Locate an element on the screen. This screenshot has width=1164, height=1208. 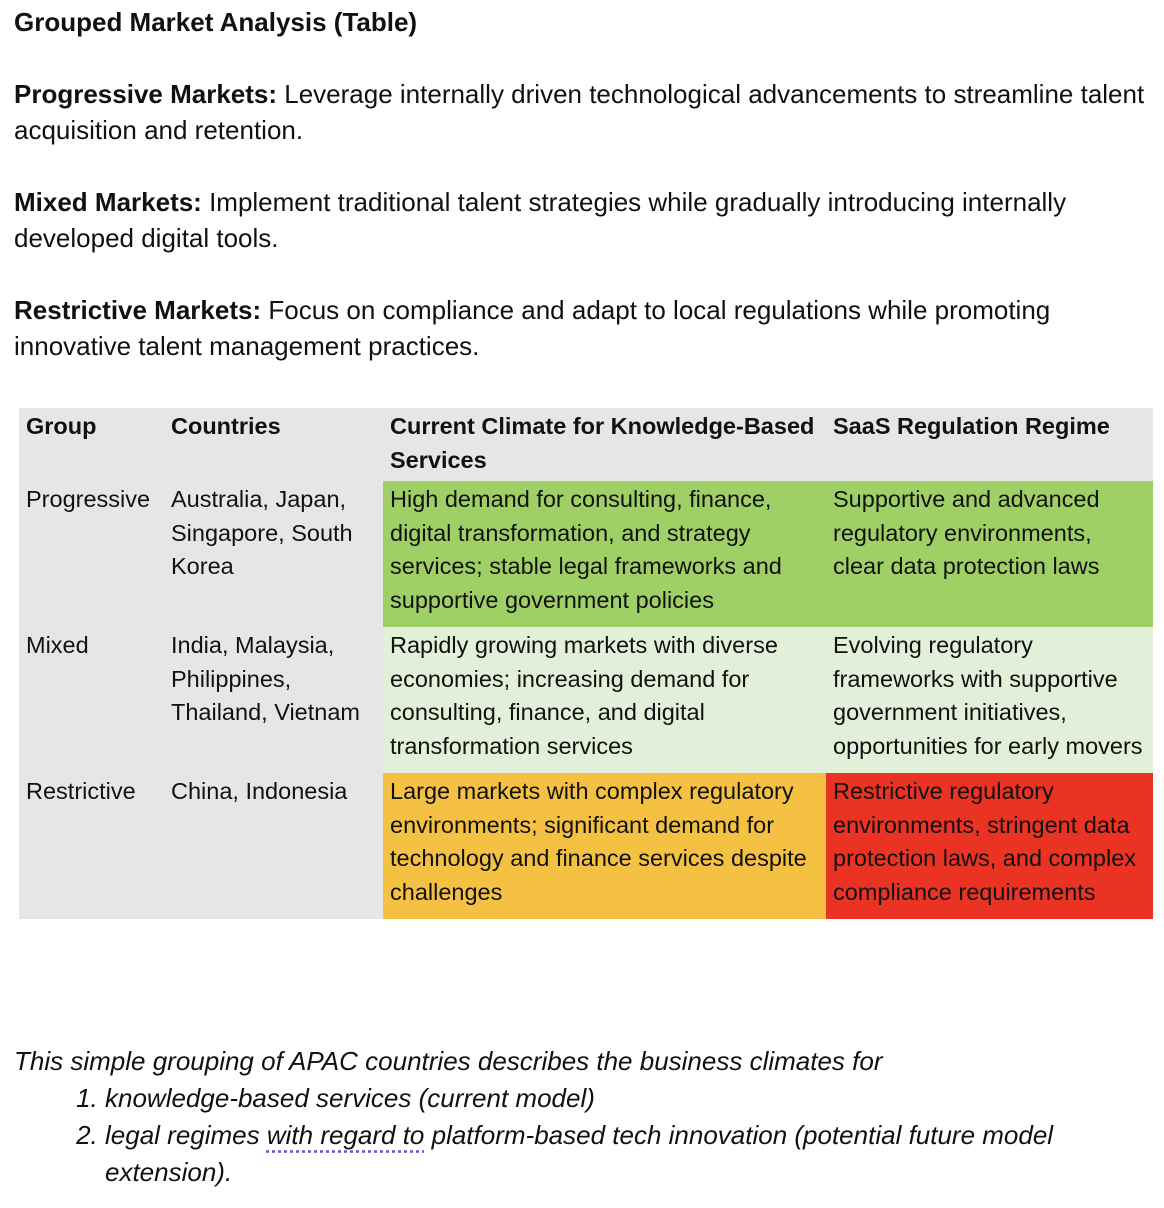
header-group: Group is located at coordinates (91, 444).